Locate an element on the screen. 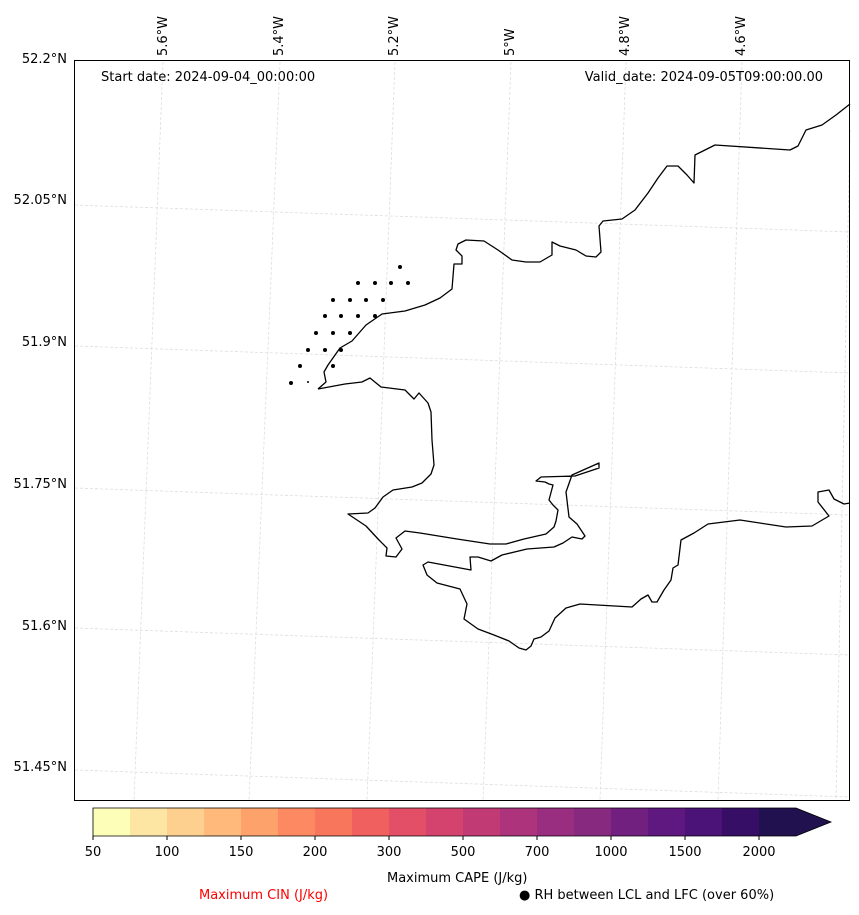  lat-tick-label: 51.75°N is located at coordinates (40, 484).